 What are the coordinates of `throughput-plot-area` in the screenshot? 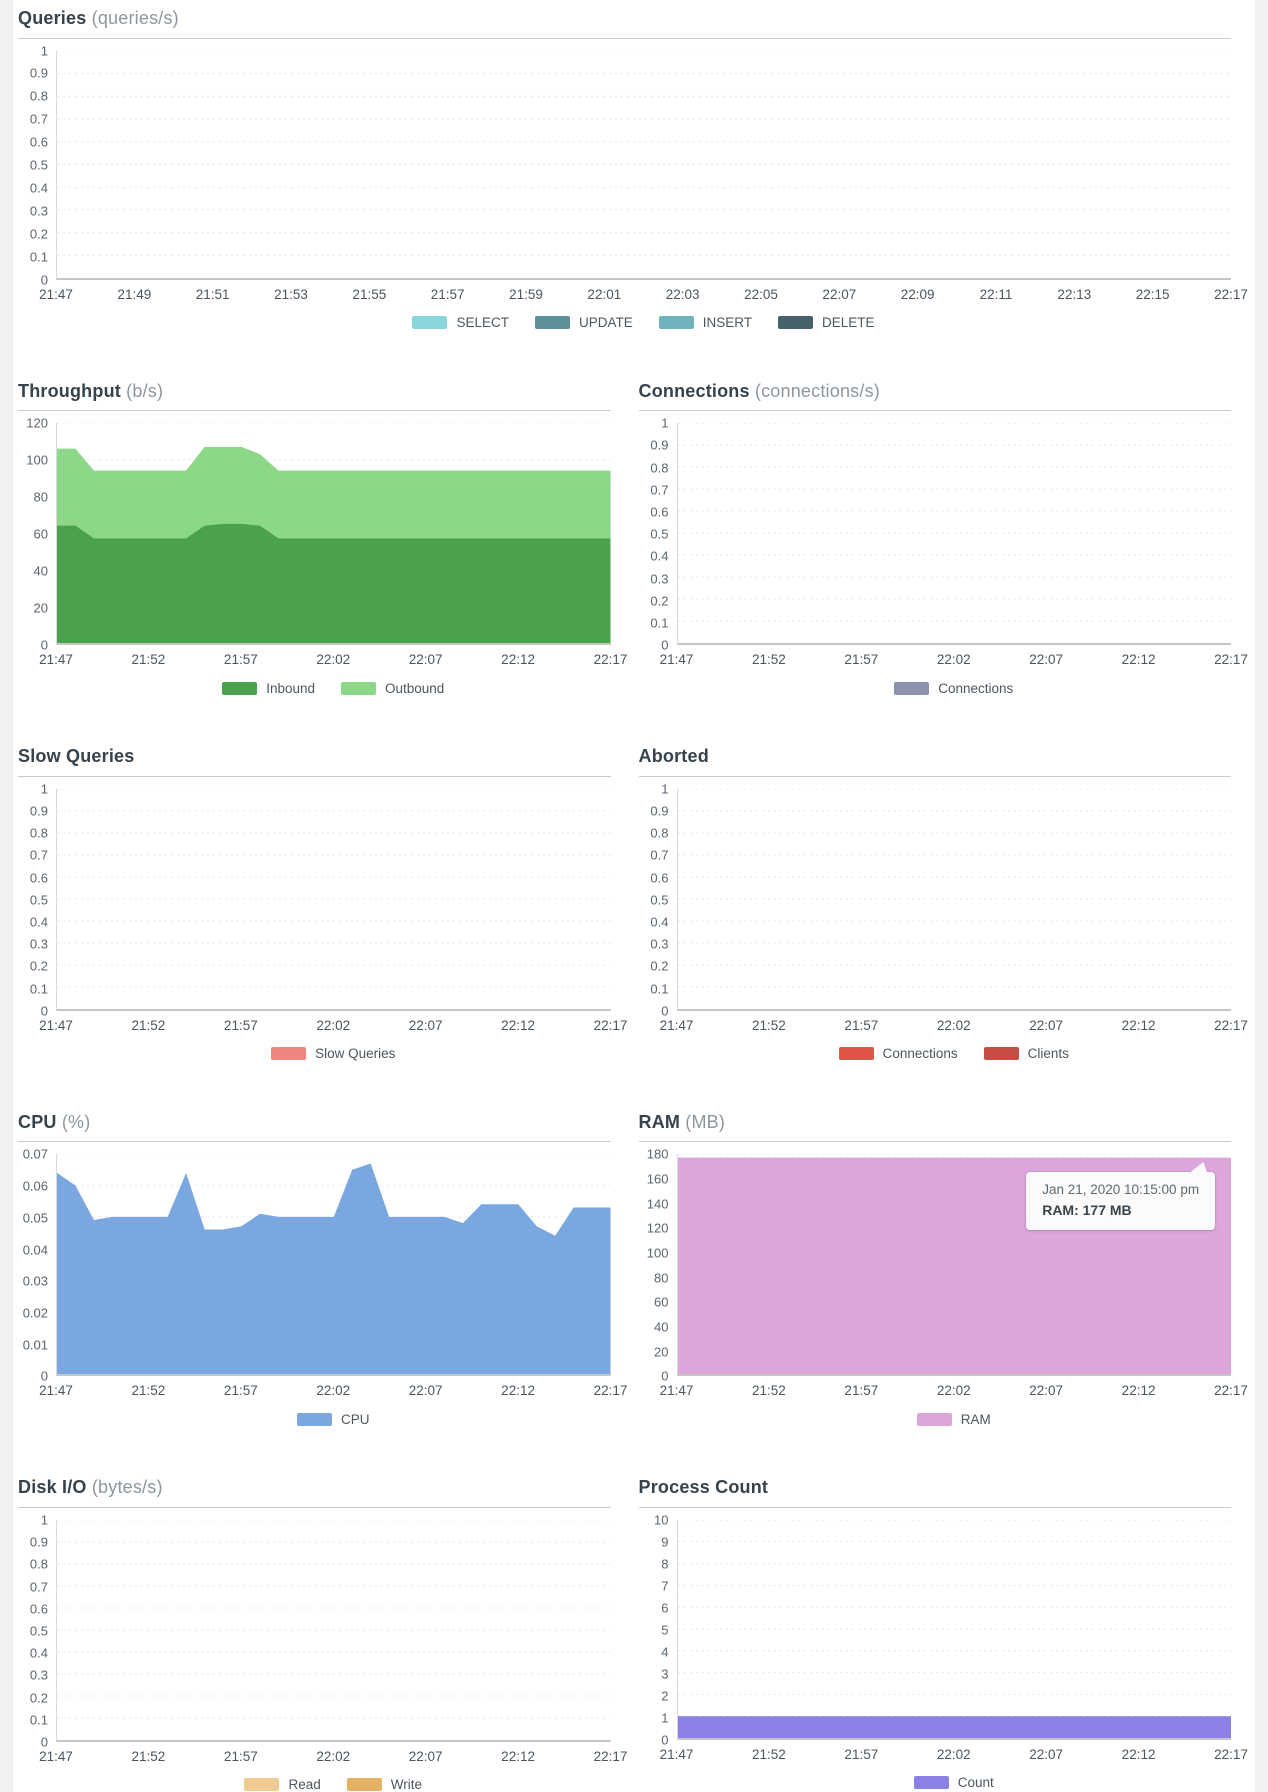 It's located at (333, 534).